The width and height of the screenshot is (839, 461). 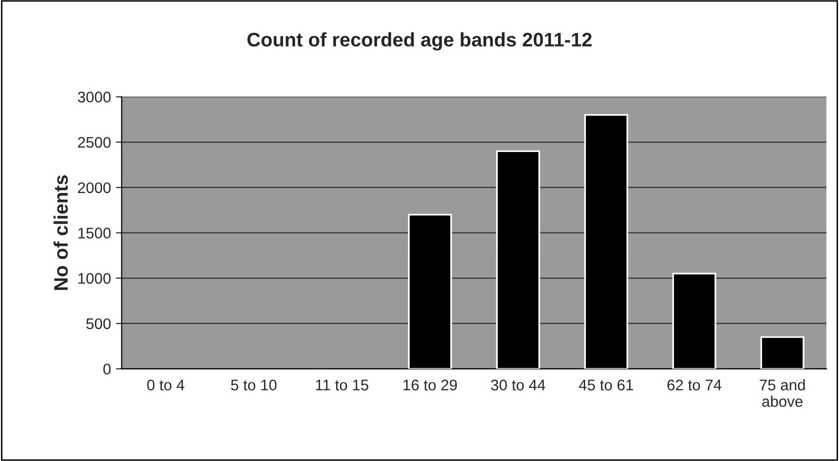 I want to click on y-tick-label: 2500, so click(x=94, y=142).